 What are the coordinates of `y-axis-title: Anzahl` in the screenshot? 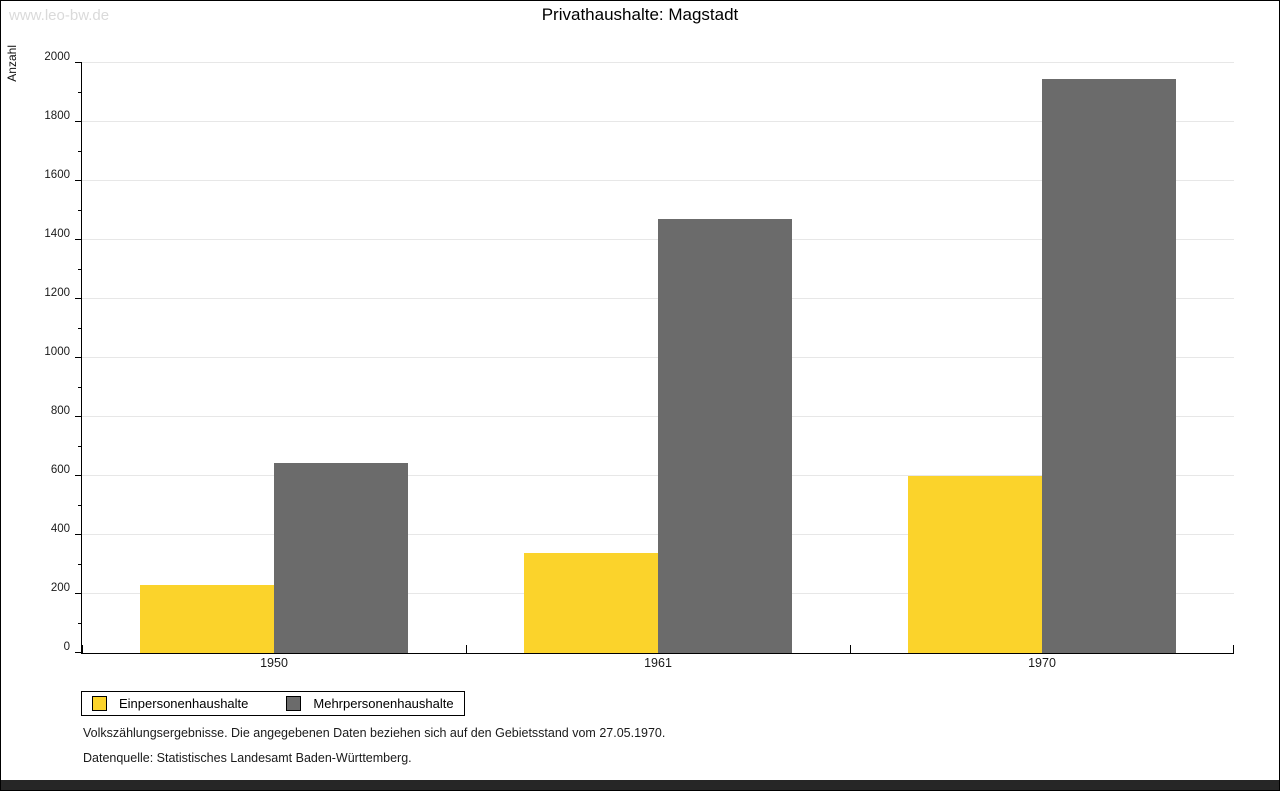 It's located at (12, 63).